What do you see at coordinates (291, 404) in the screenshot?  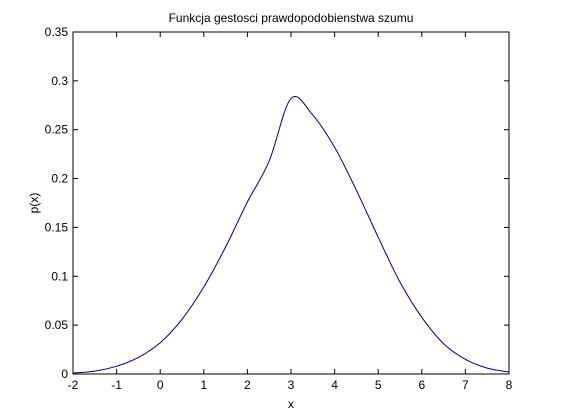 I see `x-axis-label: x` at bounding box center [291, 404].